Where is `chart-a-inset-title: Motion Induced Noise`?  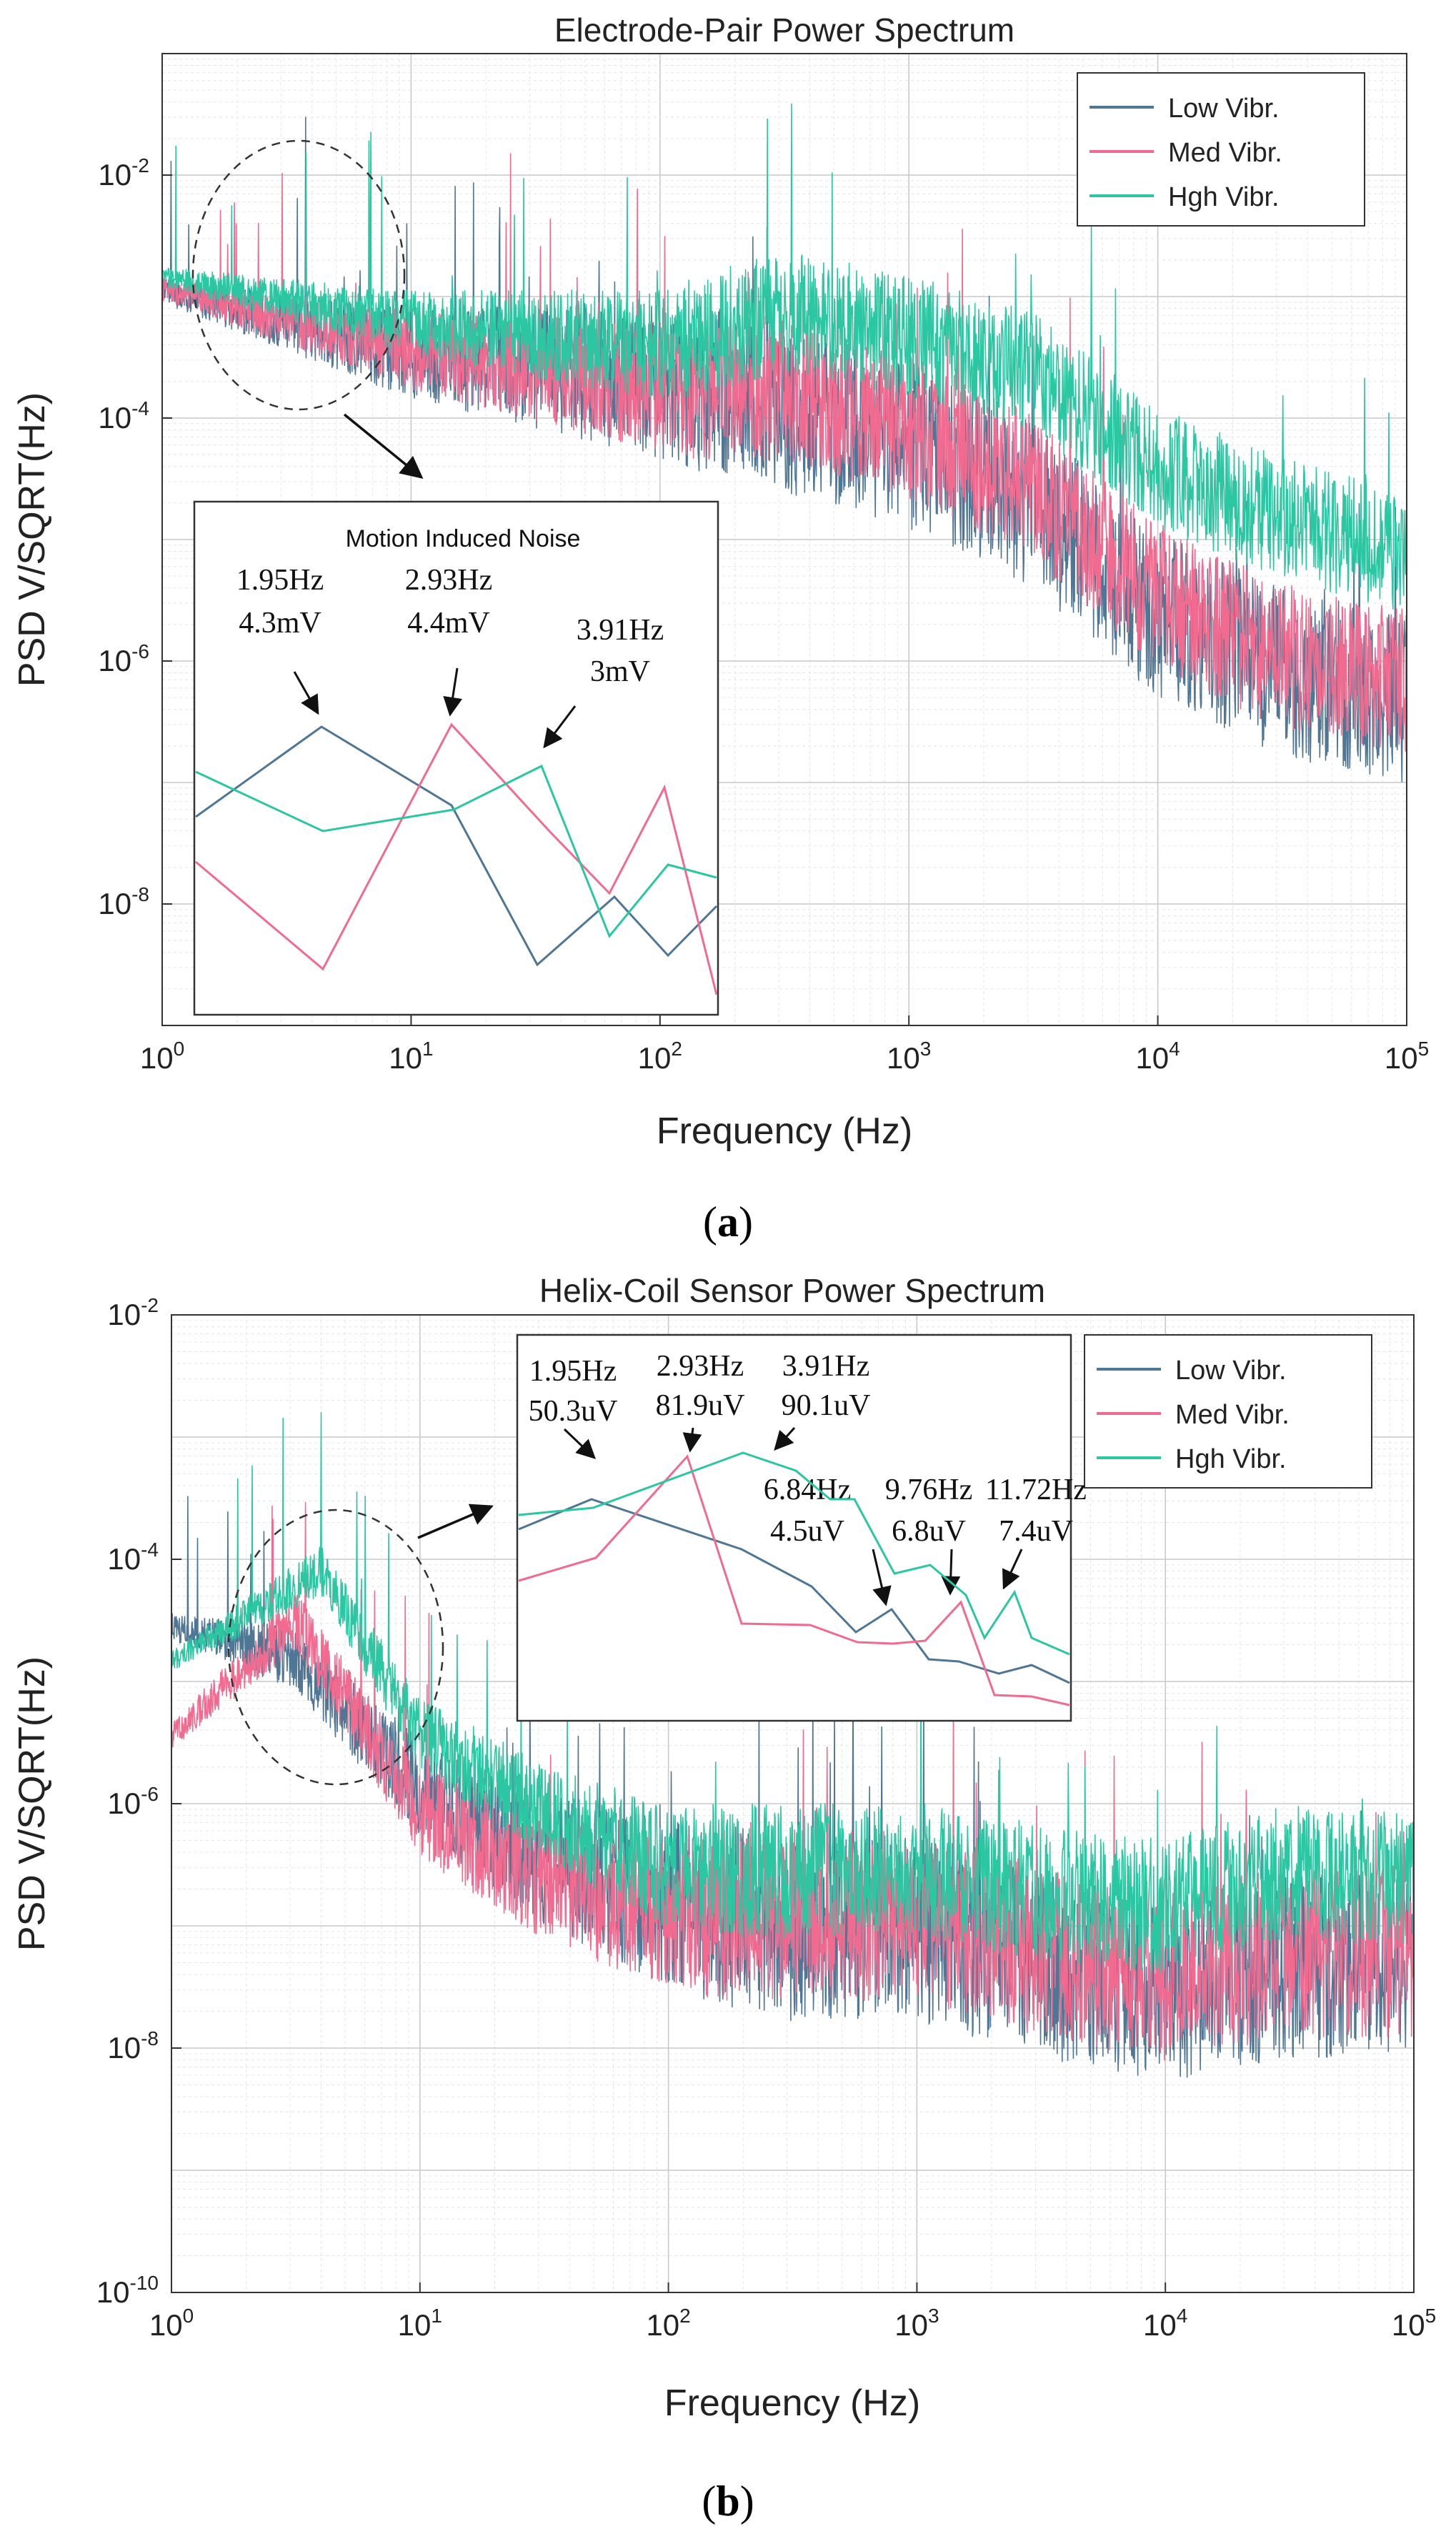
chart-a-inset-title: Motion Induced Noise is located at coordinates (464, 538).